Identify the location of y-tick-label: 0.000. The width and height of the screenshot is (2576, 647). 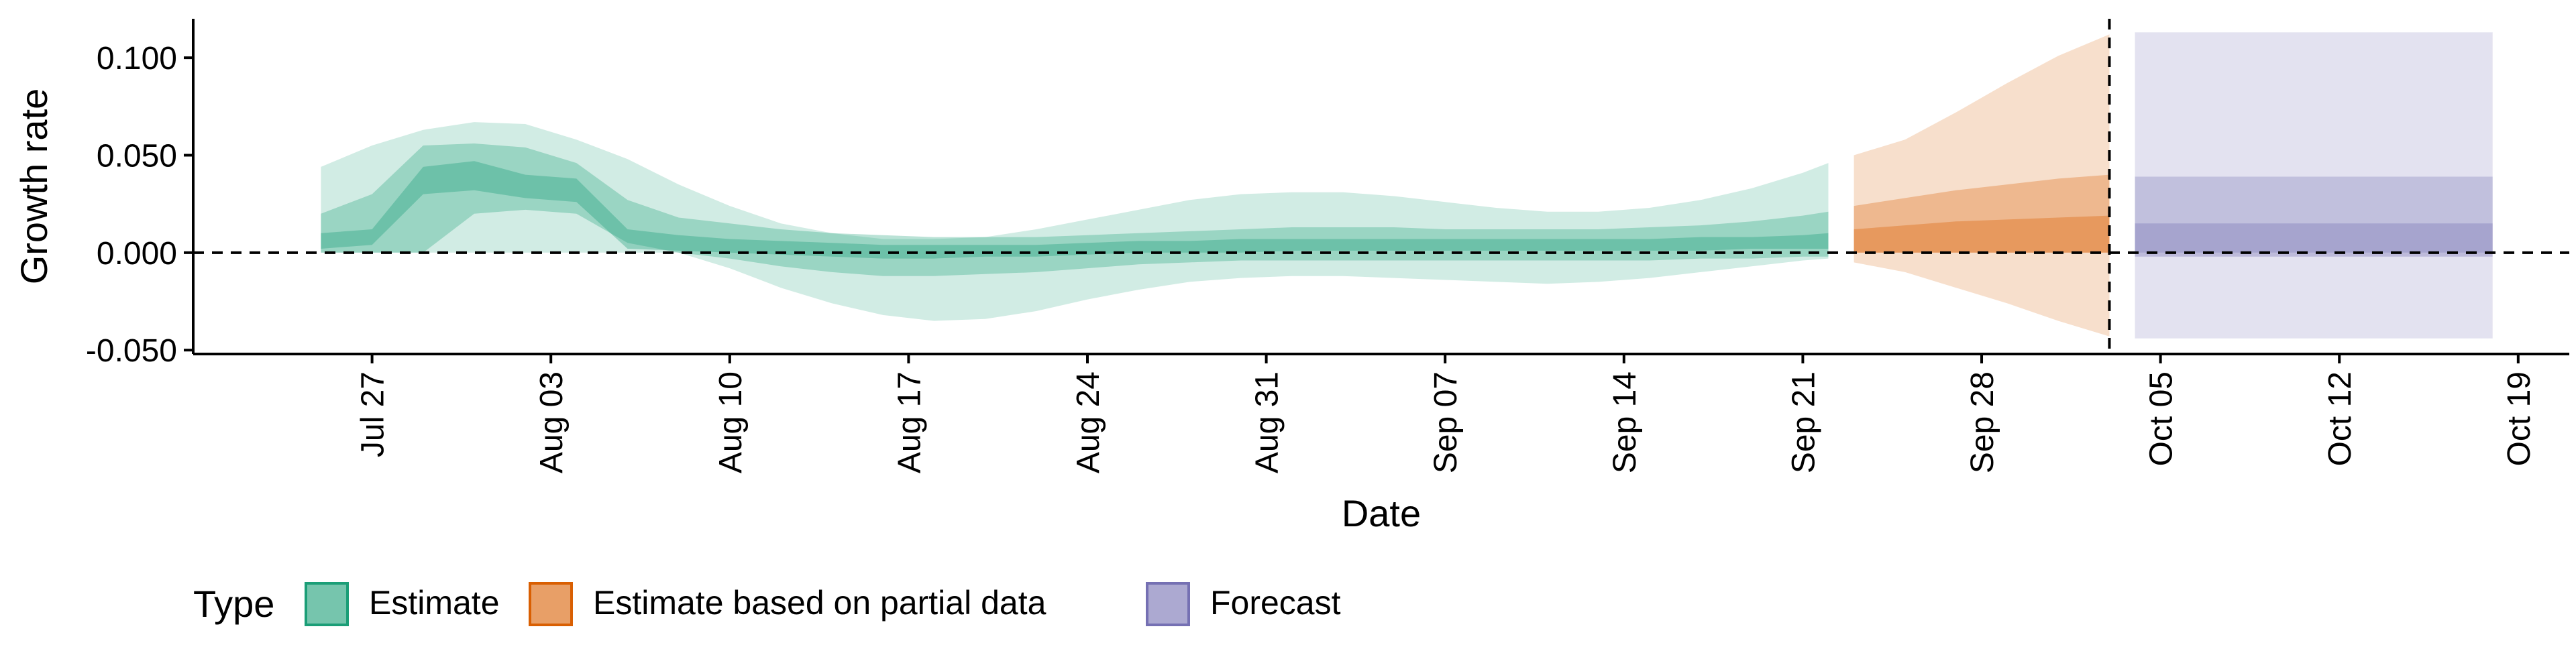
(137, 254).